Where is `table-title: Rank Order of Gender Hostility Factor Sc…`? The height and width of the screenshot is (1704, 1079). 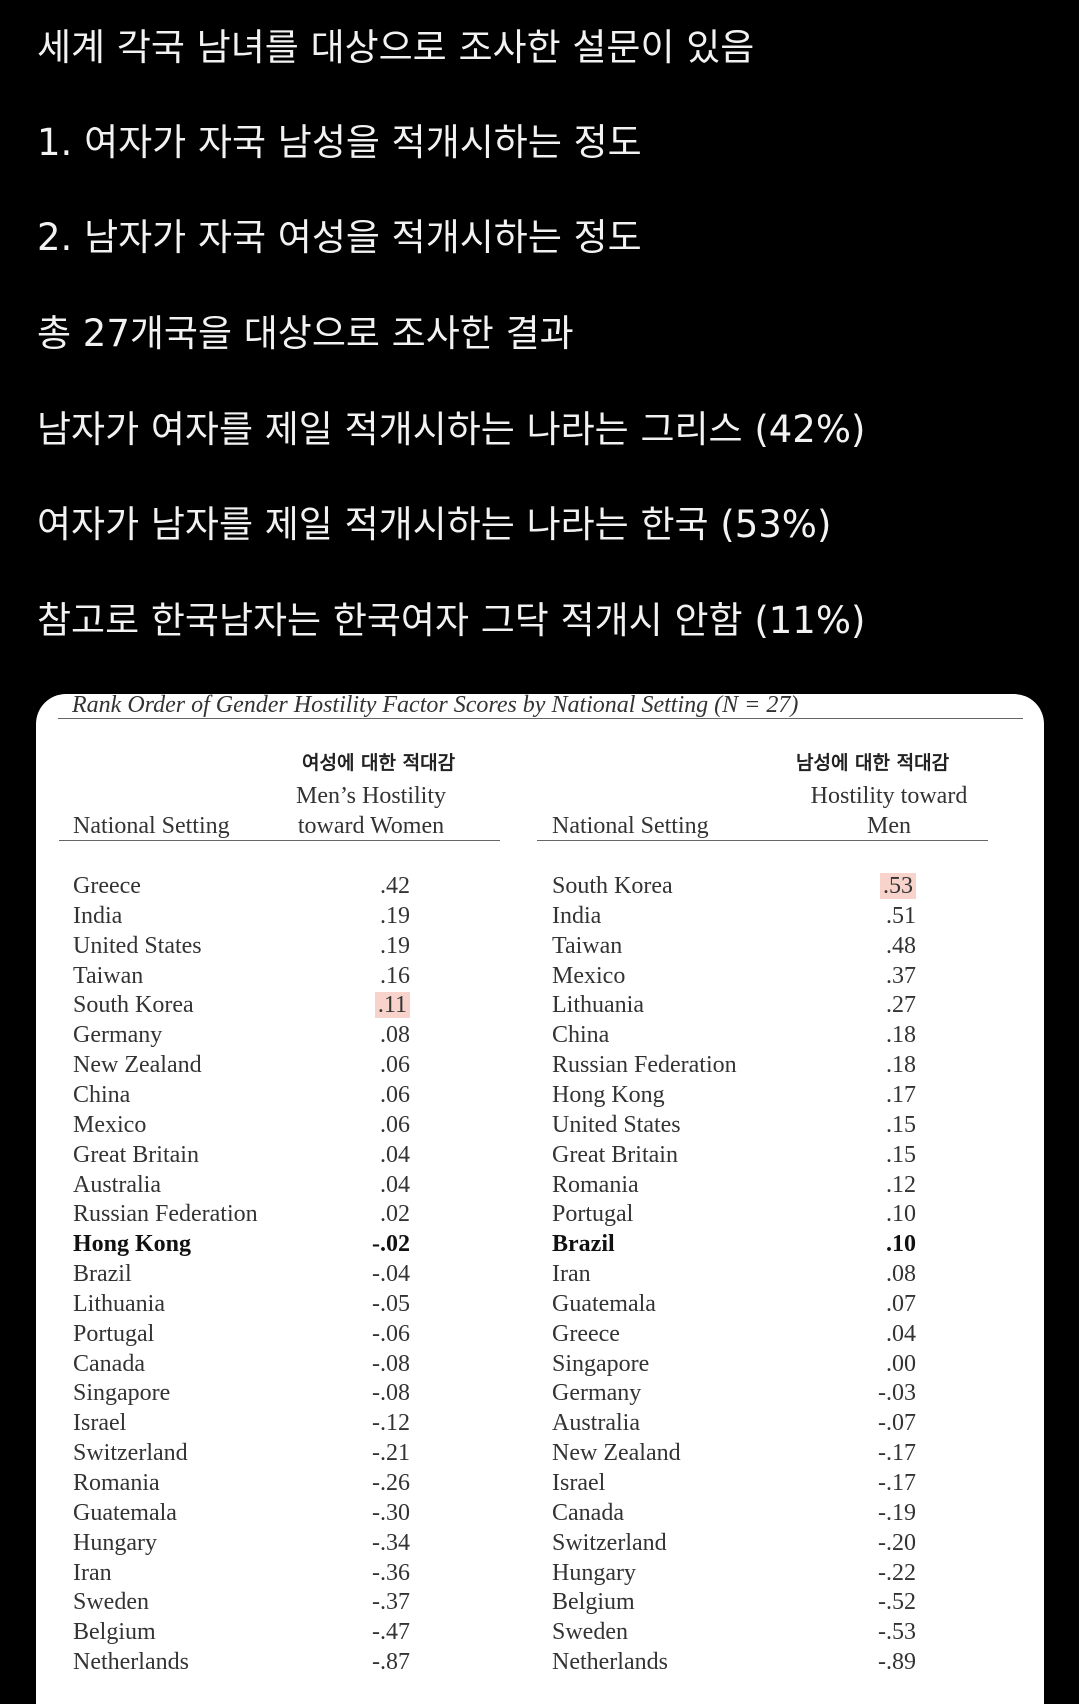
table-title: Rank Order of Gender Hostility Factor Sc… is located at coordinates (435, 706).